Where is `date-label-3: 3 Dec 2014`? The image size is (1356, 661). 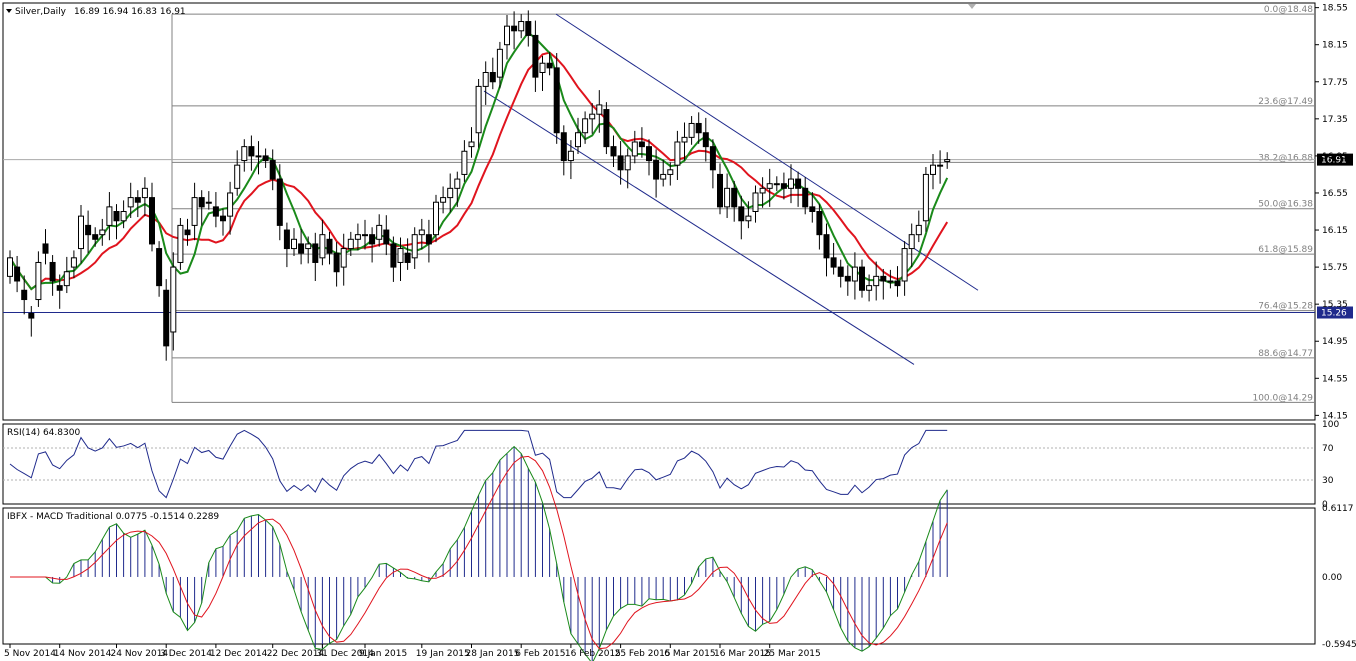 date-label-3: 3 Dec 2014 is located at coordinates (186, 654).